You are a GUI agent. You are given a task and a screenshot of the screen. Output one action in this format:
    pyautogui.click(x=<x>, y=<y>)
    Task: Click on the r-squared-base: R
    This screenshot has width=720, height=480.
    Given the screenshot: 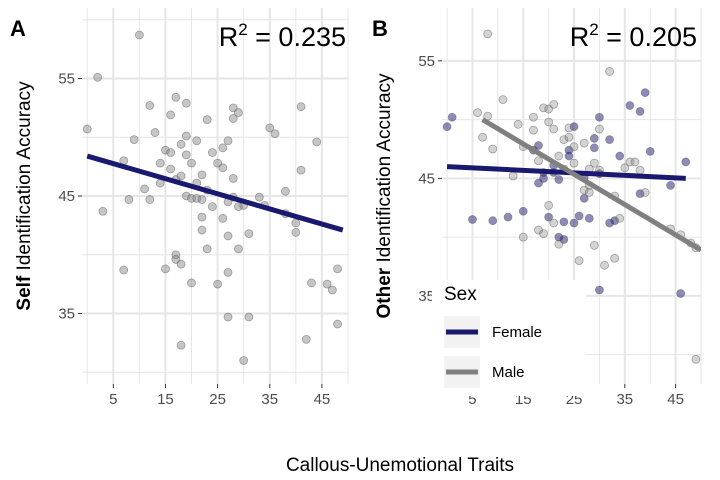 What is the action you would take?
    pyautogui.click(x=580, y=37)
    